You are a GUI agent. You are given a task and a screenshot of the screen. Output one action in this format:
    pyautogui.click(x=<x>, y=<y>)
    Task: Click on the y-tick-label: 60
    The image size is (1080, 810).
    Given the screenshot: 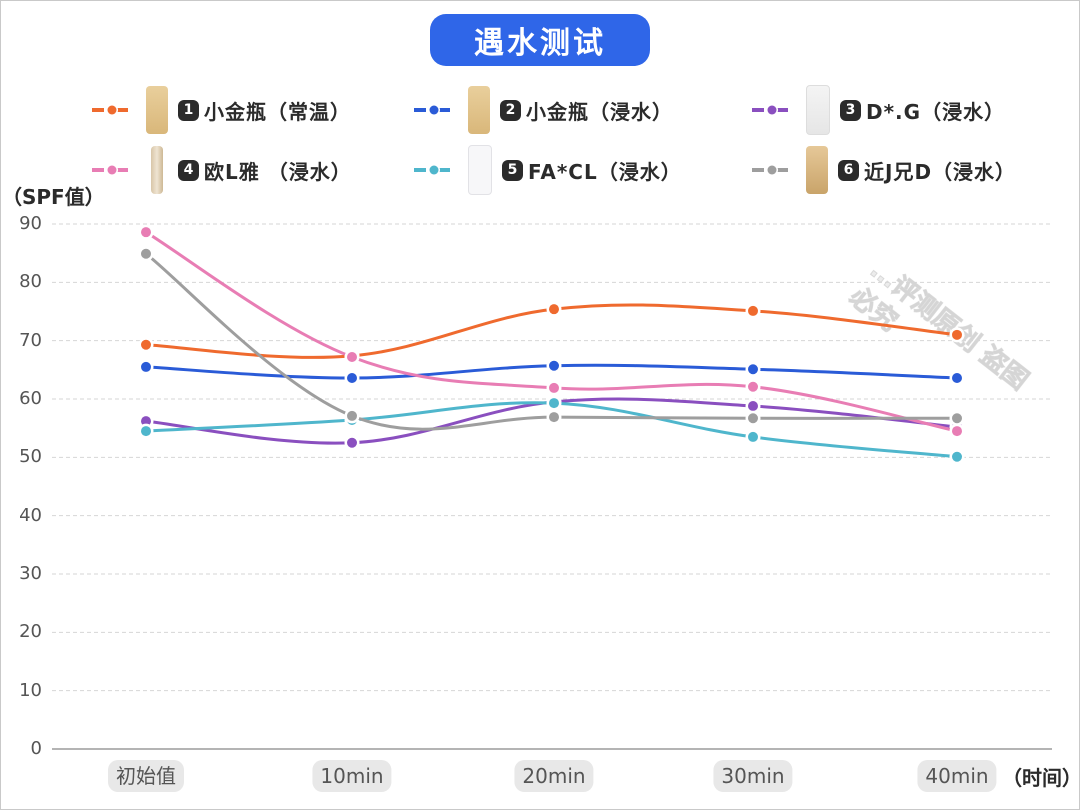 What is the action you would take?
    pyautogui.click(x=30, y=398)
    